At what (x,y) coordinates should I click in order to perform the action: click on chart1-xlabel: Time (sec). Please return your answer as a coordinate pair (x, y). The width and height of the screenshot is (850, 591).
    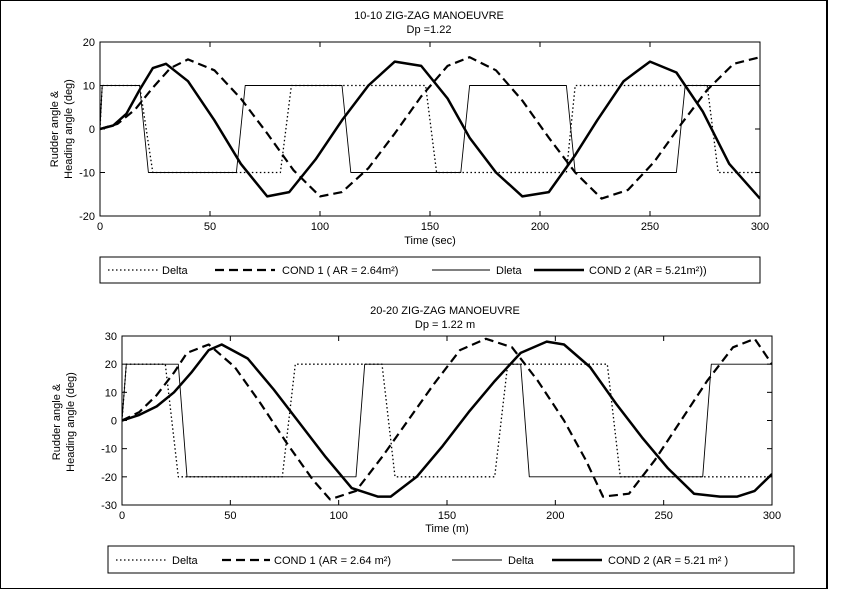
    Looking at the image, I should click on (430, 241).